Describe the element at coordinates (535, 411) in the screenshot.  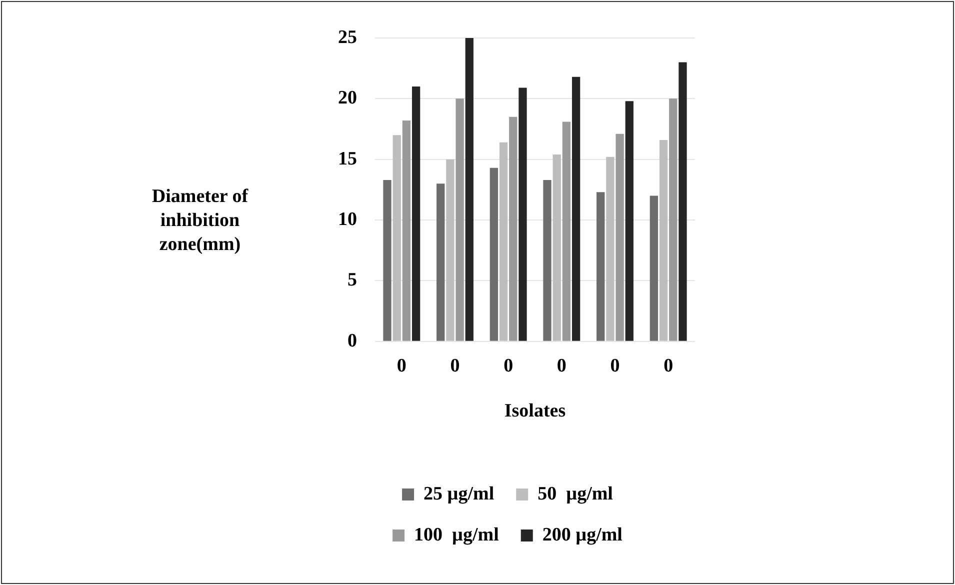
I see `x-axis-title: Isolates` at that location.